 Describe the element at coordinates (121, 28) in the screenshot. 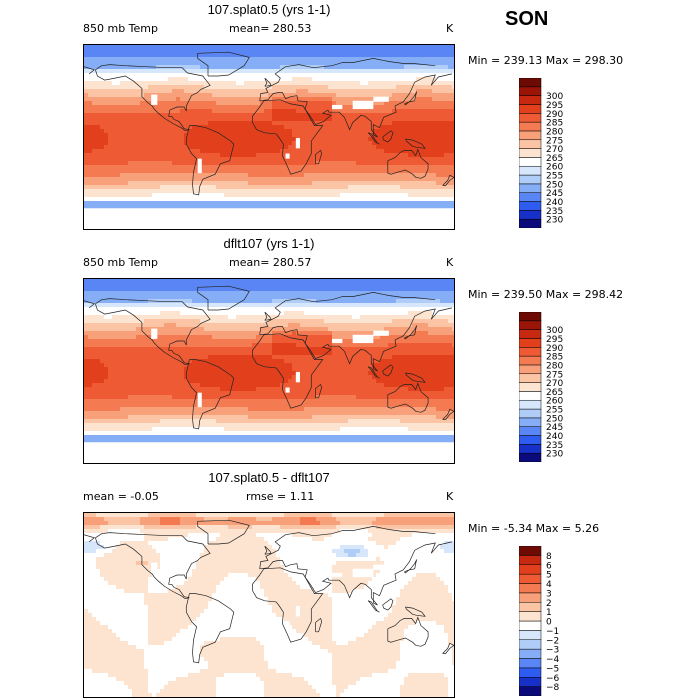

I see `variable-label: 850 mb Temp` at that location.